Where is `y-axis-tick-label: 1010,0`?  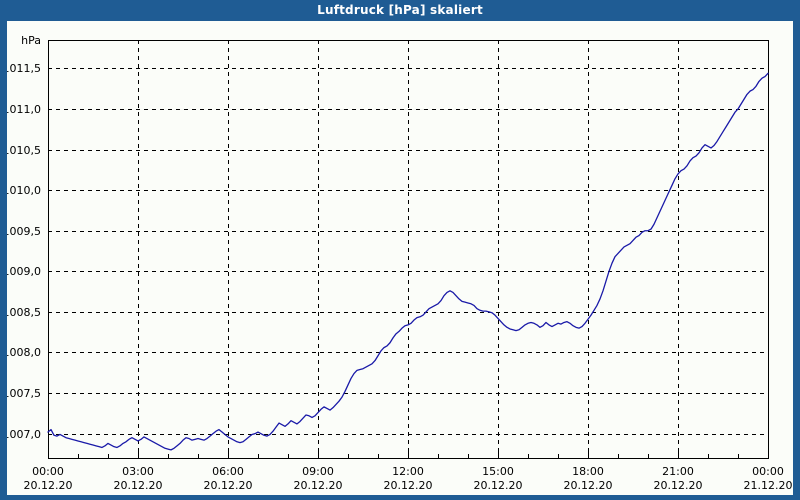 y-axis-tick-label: 1010,0 is located at coordinates (24, 190).